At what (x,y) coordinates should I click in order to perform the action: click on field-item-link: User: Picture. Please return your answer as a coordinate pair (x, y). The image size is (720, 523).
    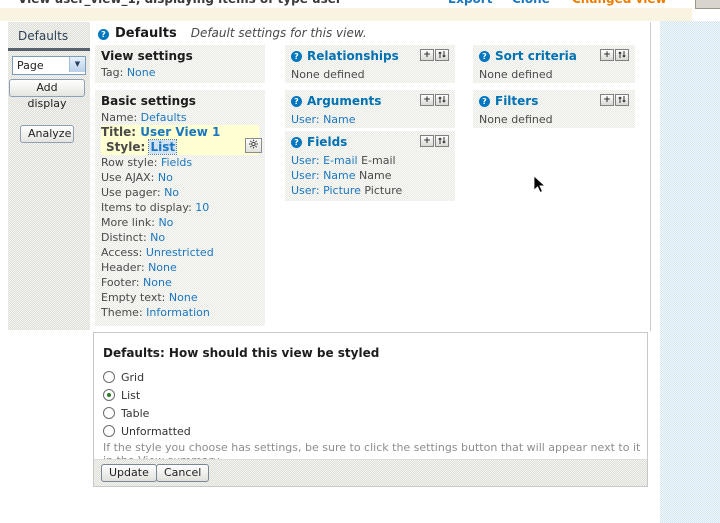
    Looking at the image, I should click on (326, 190).